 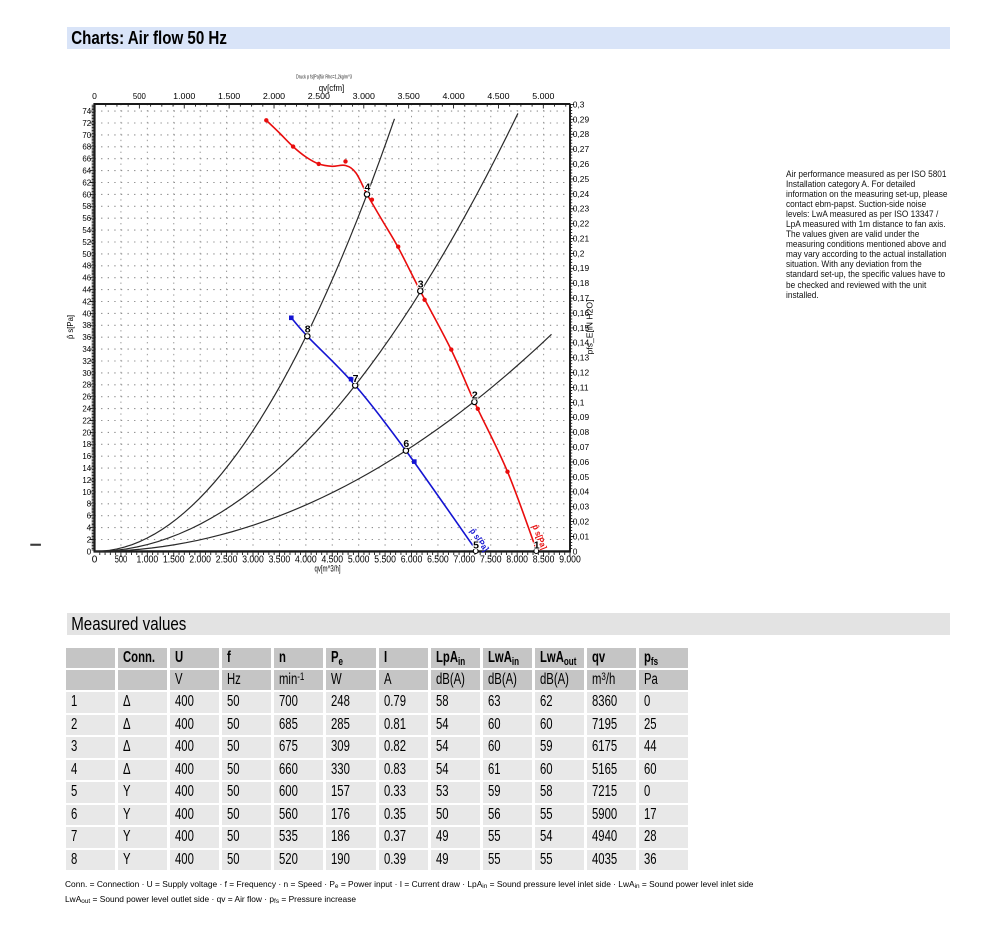 I want to click on svg-text: 0,09, so click(x=581, y=417).